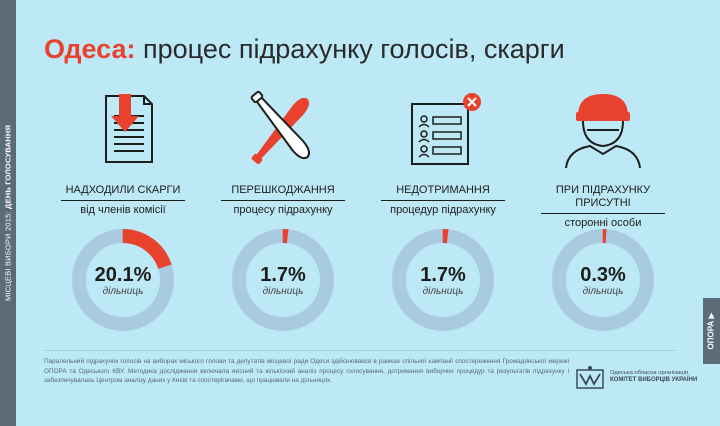 The width and height of the screenshot is (720, 426). What do you see at coordinates (360, 350) in the screenshot?
I see `footer-divider` at bounding box center [360, 350].